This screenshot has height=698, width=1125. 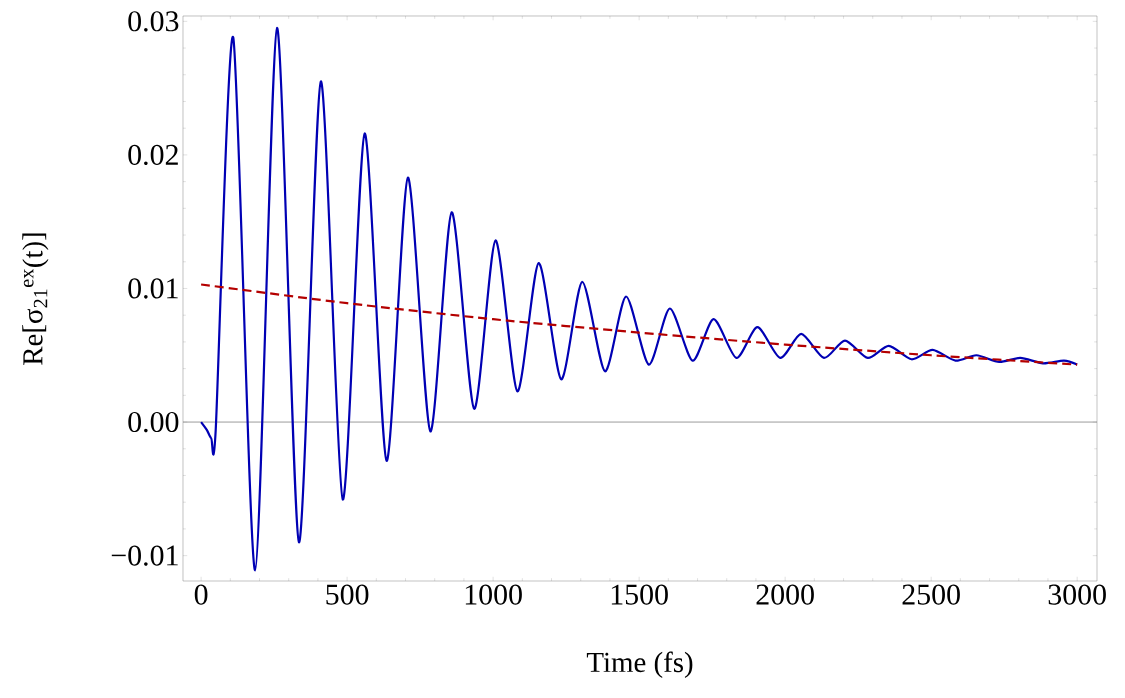 What do you see at coordinates (785, 594) in the screenshot?
I see `x-tick-label: 2000` at bounding box center [785, 594].